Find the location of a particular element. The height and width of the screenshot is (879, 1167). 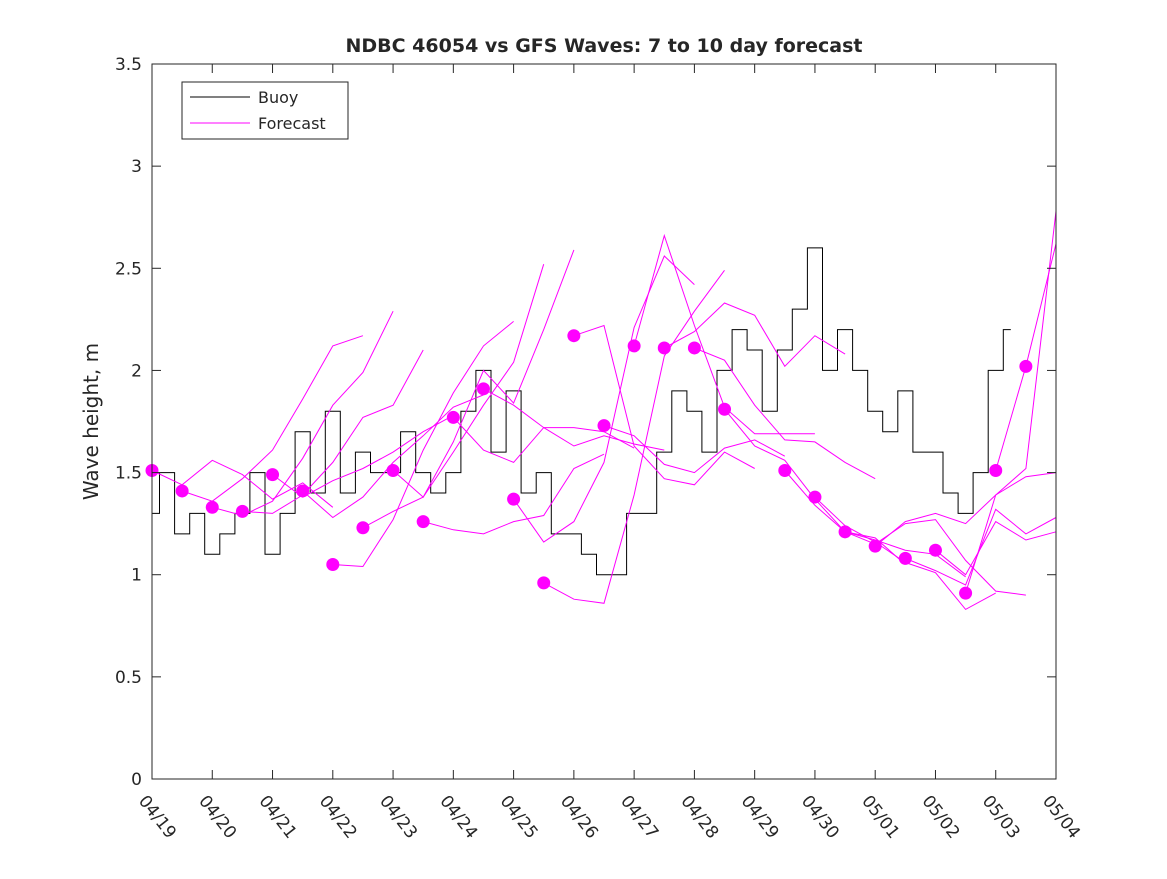

y-axis-label: Wave height, m is located at coordinates (91, 421).